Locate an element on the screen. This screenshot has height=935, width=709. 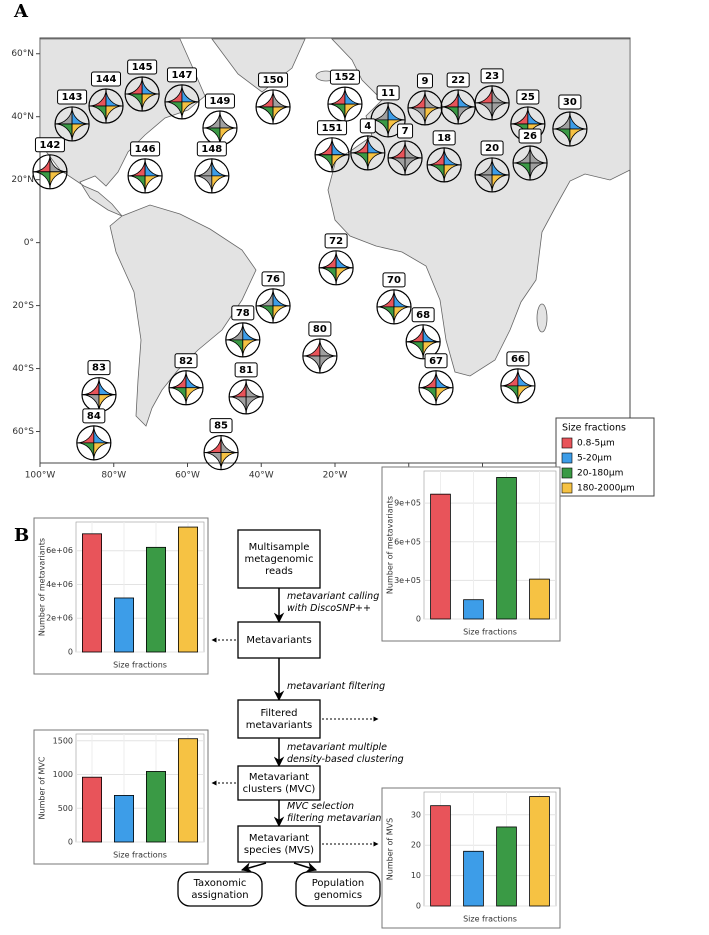
y-tick-label: 3e+05 is located at coordinates (407, 580).